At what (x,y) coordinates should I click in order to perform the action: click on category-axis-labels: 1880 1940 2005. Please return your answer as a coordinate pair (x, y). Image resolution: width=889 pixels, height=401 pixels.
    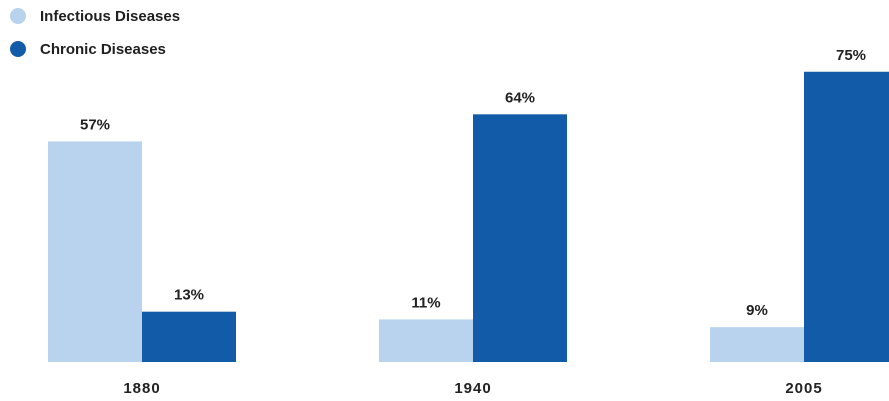
    Looking at the image, I should click on (472, 388).